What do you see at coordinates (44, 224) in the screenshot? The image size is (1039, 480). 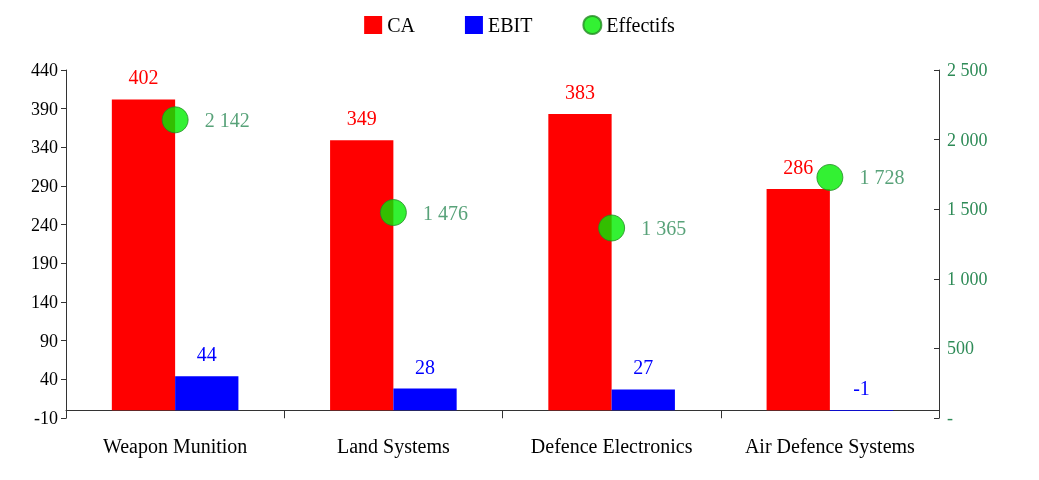 I see `y-tick-label: 240` at bounding box center [44, 224].